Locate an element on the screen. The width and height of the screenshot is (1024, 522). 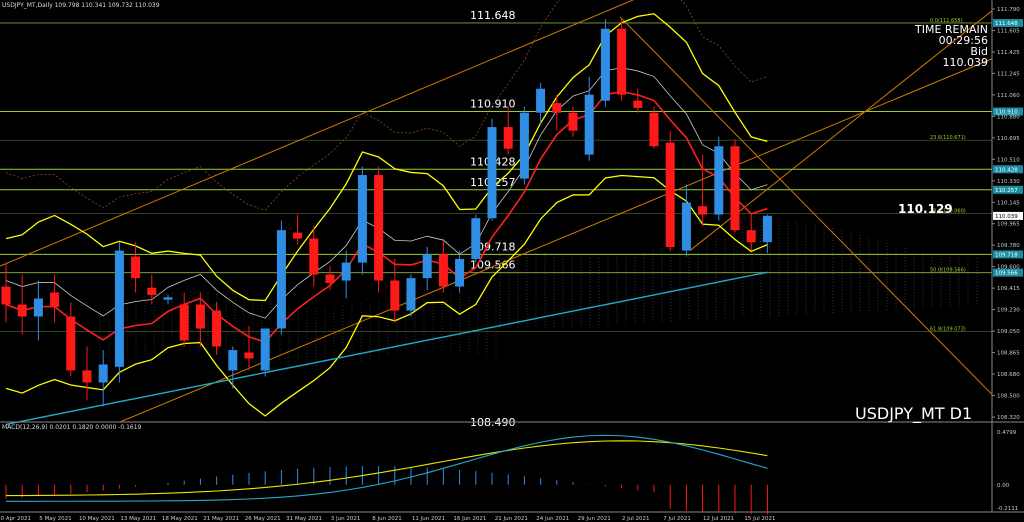
date-tick-label: 26 May 2021 is located at coordinates (263, 519).